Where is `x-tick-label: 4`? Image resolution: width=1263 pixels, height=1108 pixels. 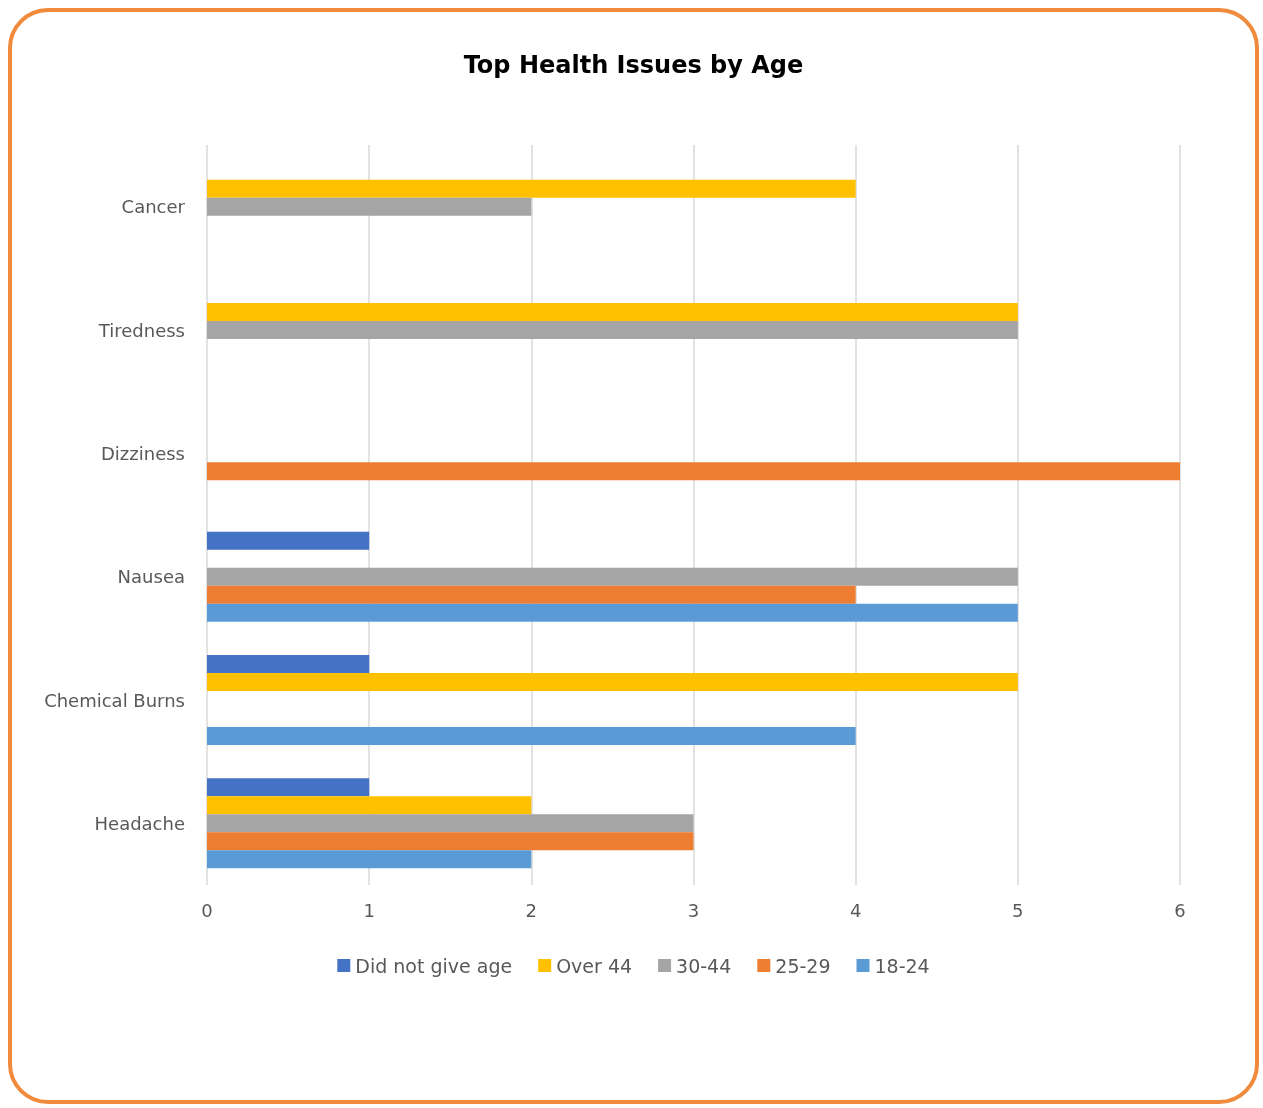
x-tick-label: 4 is located at coordinates (855, 910).